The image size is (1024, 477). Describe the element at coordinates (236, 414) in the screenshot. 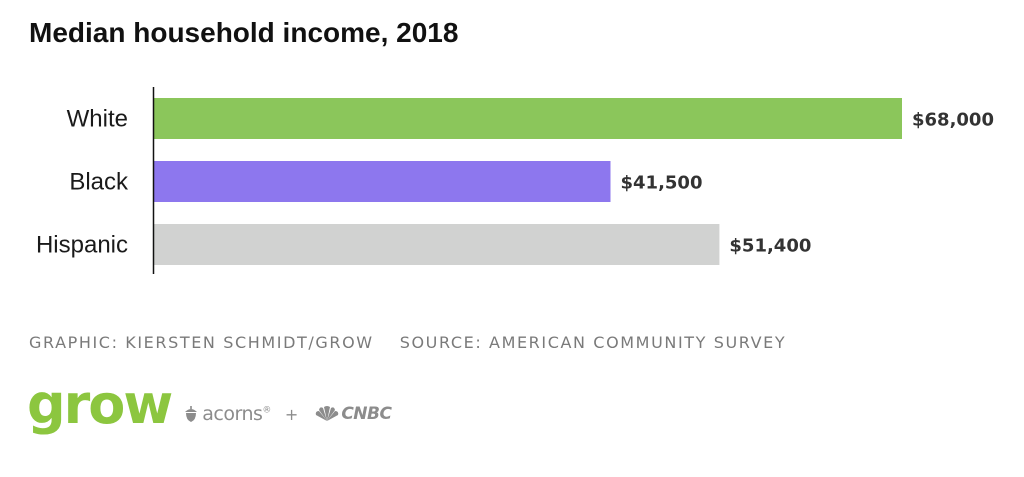

I see `acorns-logo: acorns®` at that location.